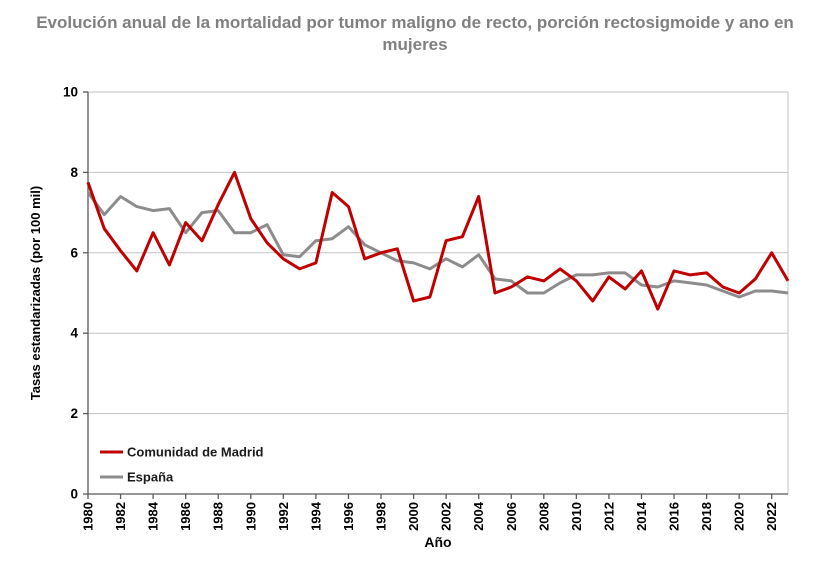  I want to click on x-tick-label: 2008, so click(543, 516).